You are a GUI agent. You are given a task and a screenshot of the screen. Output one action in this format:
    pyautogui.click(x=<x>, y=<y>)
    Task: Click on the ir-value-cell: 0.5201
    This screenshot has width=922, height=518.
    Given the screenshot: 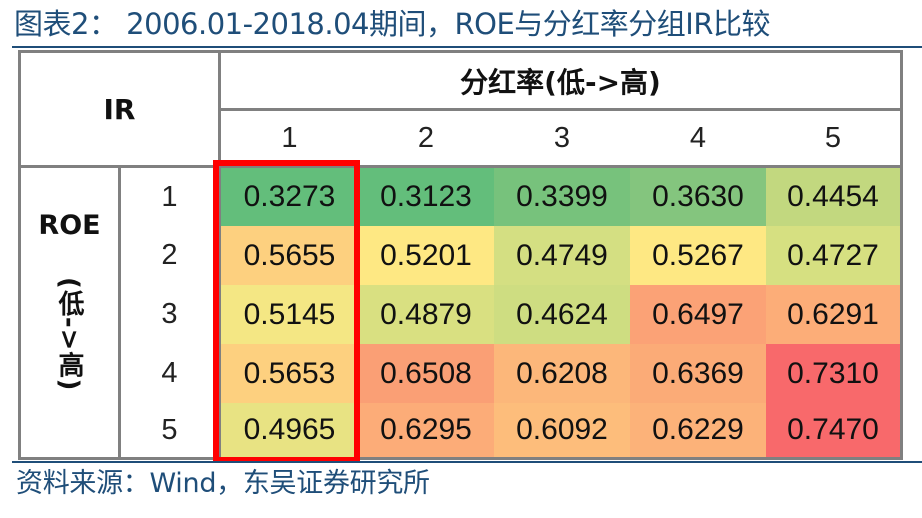 What is the action you would take?
    pyautogui.click(x=426, y=255)
    